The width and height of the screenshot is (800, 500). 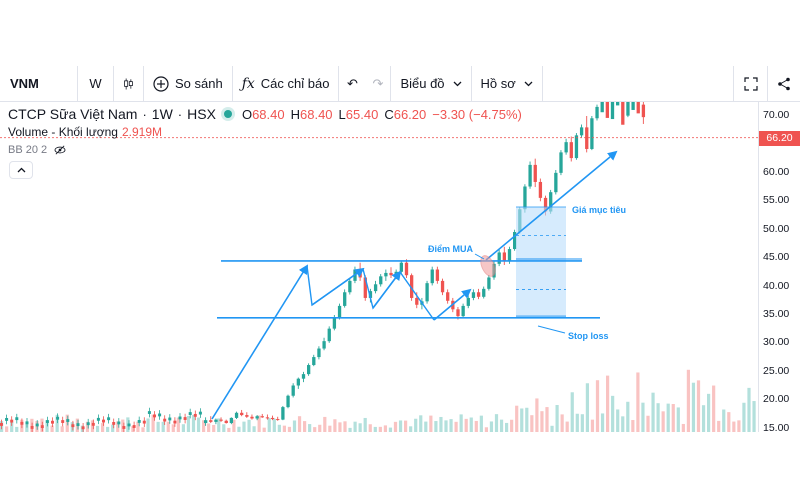 What do you see at coordinates (776, 257) in the screenshot?
I see `price-tick-label: 45.00` at bounding box center [776, 257].